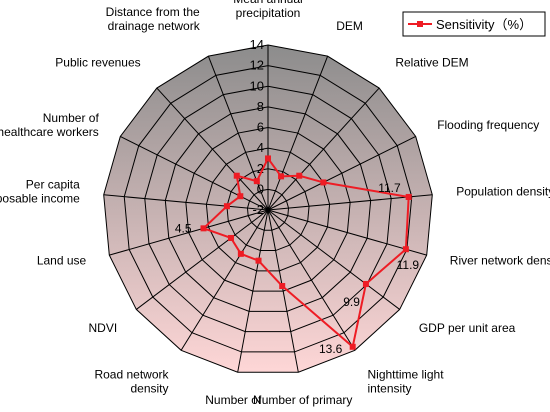 The height and width of the screenshot is (412, 550). I want to click on category-label: DEM, so click(349, 26).